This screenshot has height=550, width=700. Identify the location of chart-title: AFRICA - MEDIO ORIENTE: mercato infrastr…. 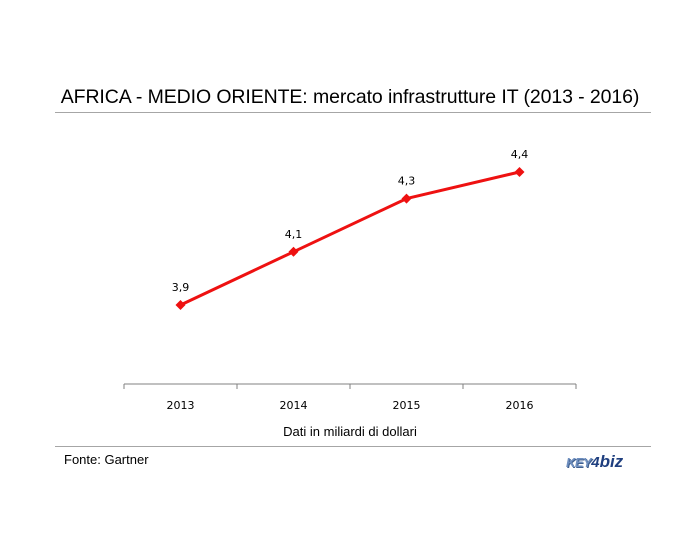
(350, 97).